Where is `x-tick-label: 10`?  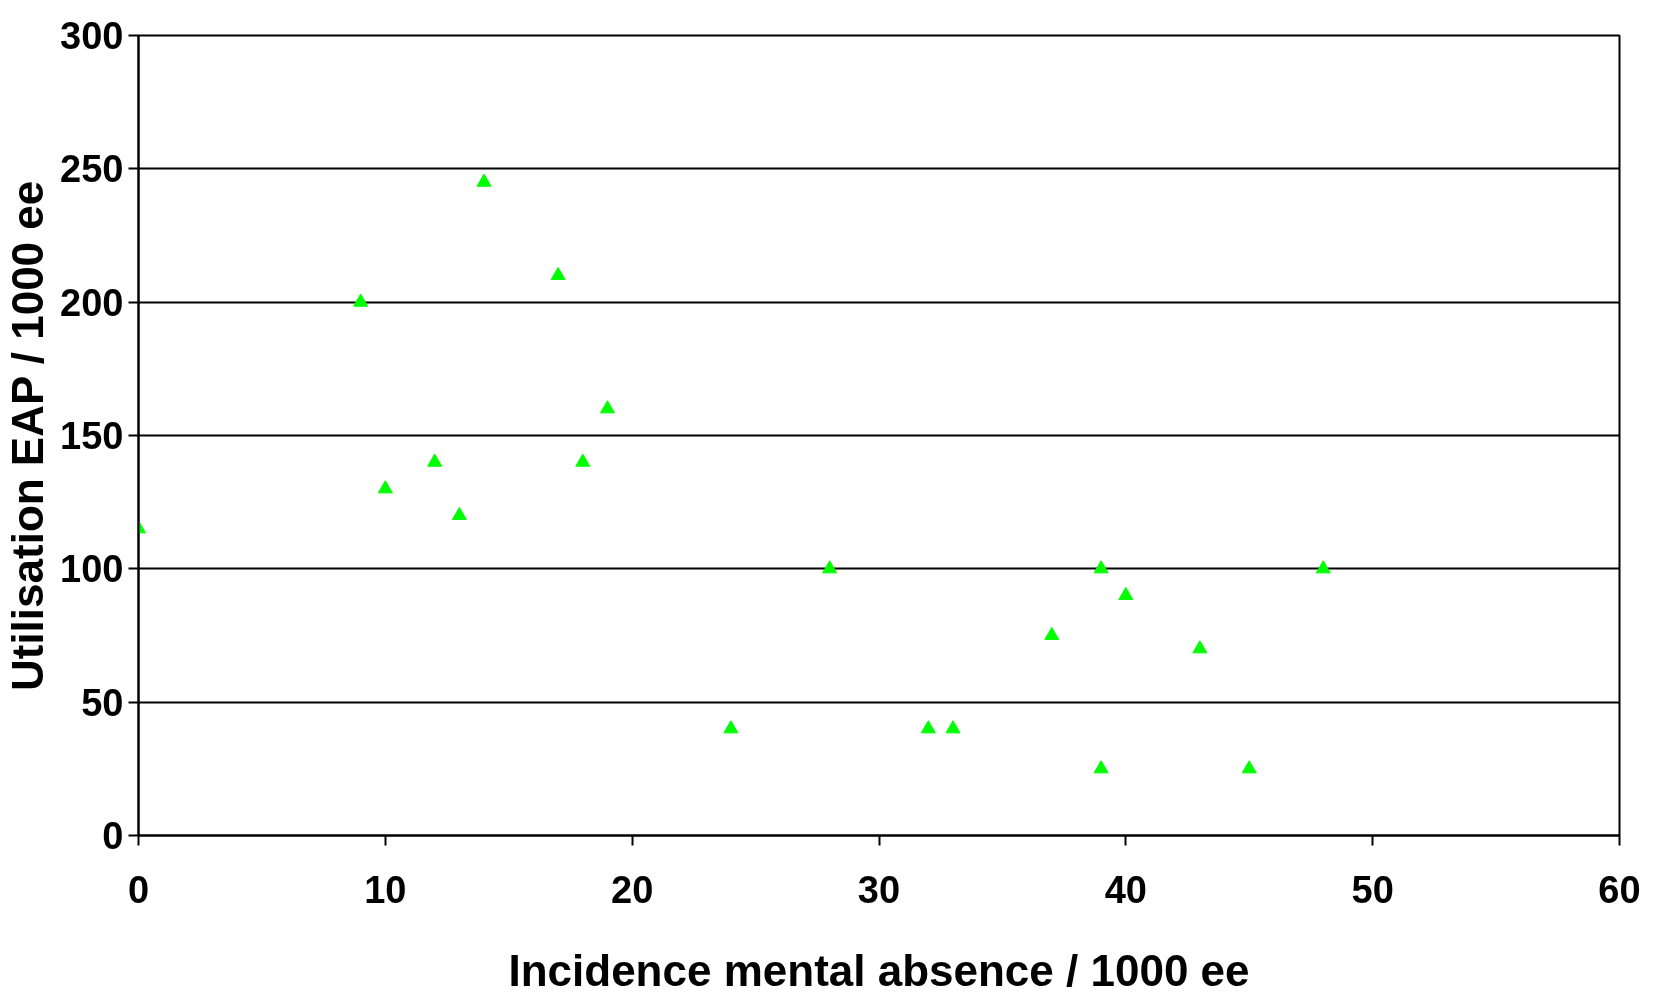
x-tick-label: 10 is located at coordinates (385, 889).